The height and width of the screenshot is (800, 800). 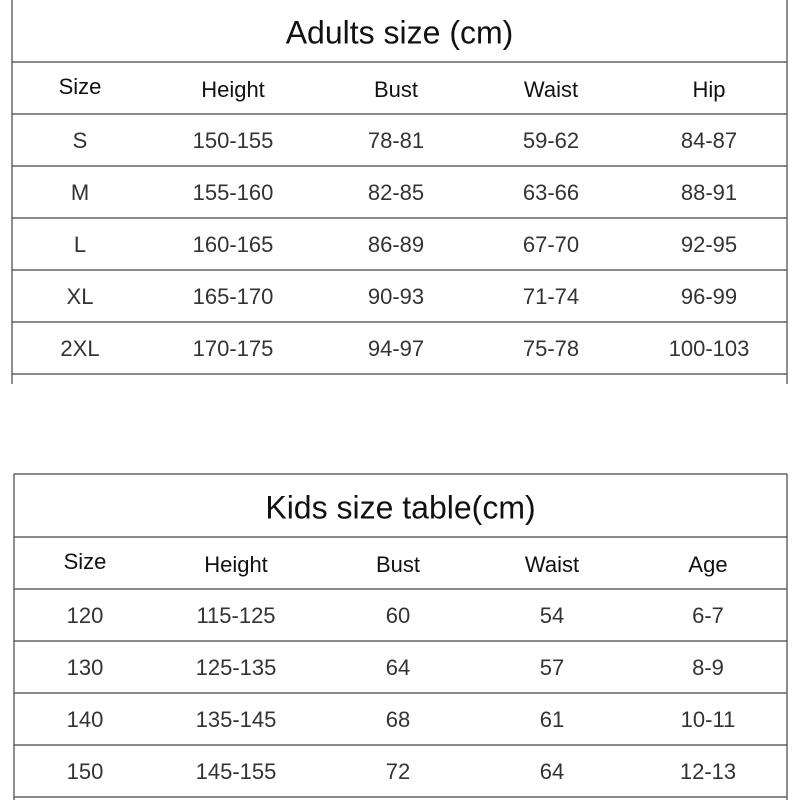 What do you see at coordinates (85, 667) in the screenshot?
I see `table-cell: 130` at bounding box center [85, 667].